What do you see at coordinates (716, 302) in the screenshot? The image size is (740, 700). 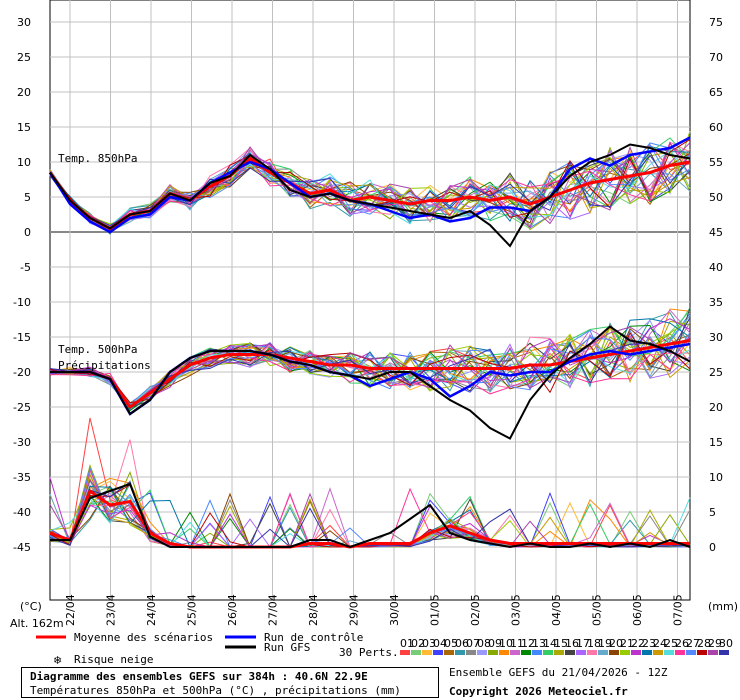 I see `y-right-tick-label: 35` at bounding box center [716, 302].